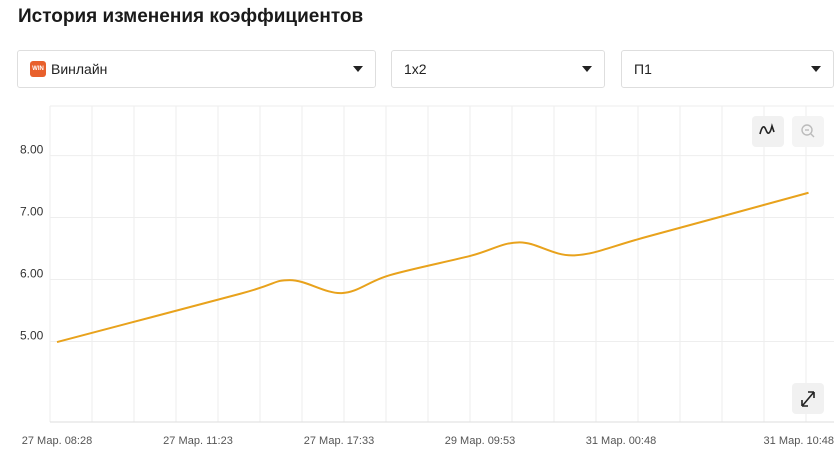 This screenshot has width=834, height=456. I want to click on bookmaker-select: WIN Винлайн, so click(196, 69).